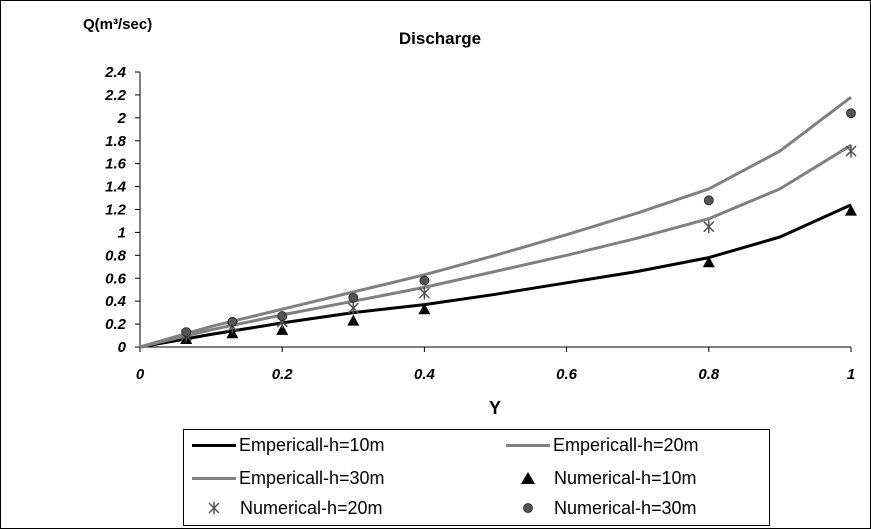 The image size is (871, 529). What do you see at coordinates (440, 38) in the screenshot?
I see `chart-title: Discharge` at bounding box center [440, 38].